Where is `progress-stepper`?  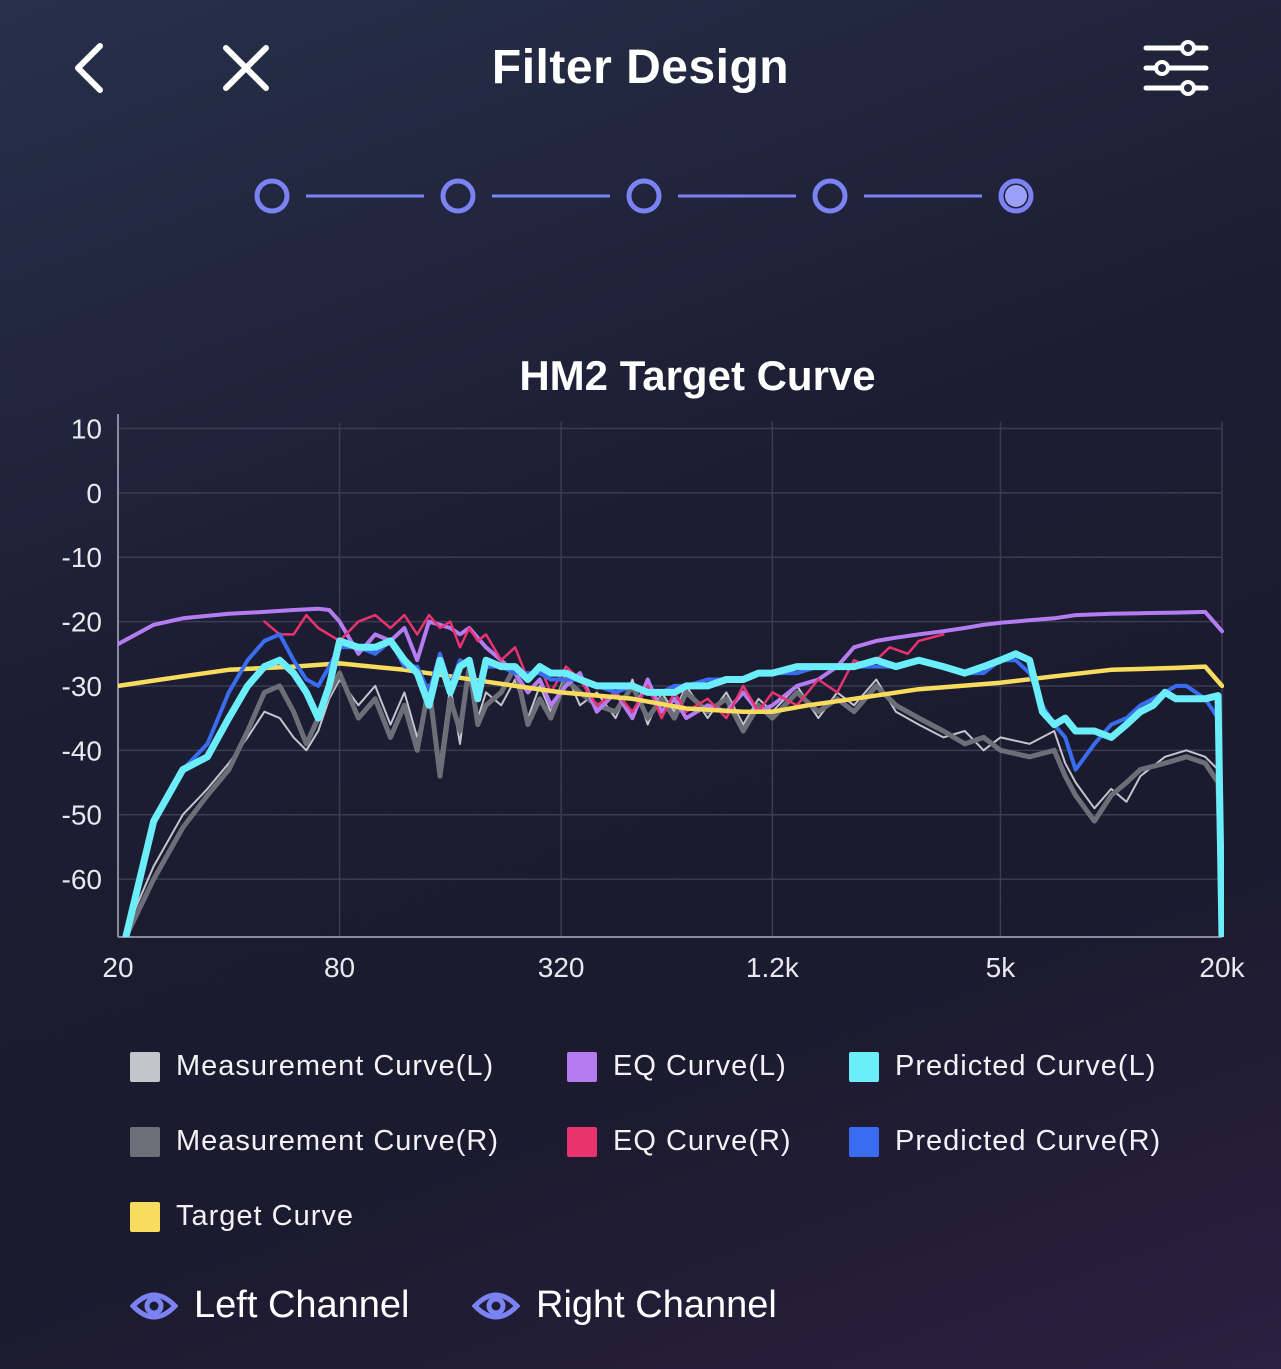
progress-stepper is located at coordinates (644, 196).